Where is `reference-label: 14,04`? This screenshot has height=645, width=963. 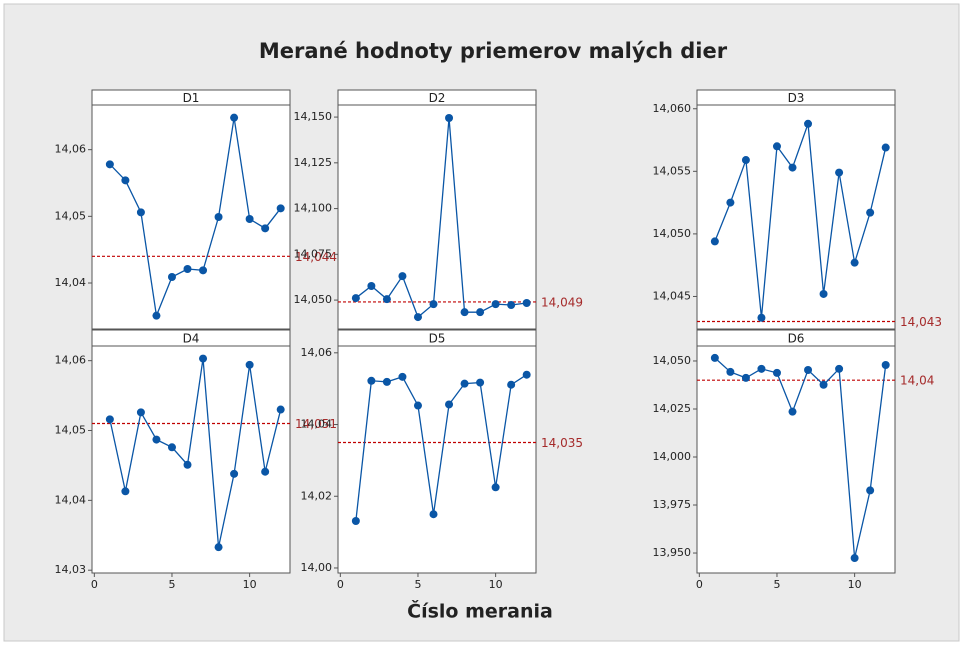 reference-label: 14,04 is located at coordinates (917, 381).